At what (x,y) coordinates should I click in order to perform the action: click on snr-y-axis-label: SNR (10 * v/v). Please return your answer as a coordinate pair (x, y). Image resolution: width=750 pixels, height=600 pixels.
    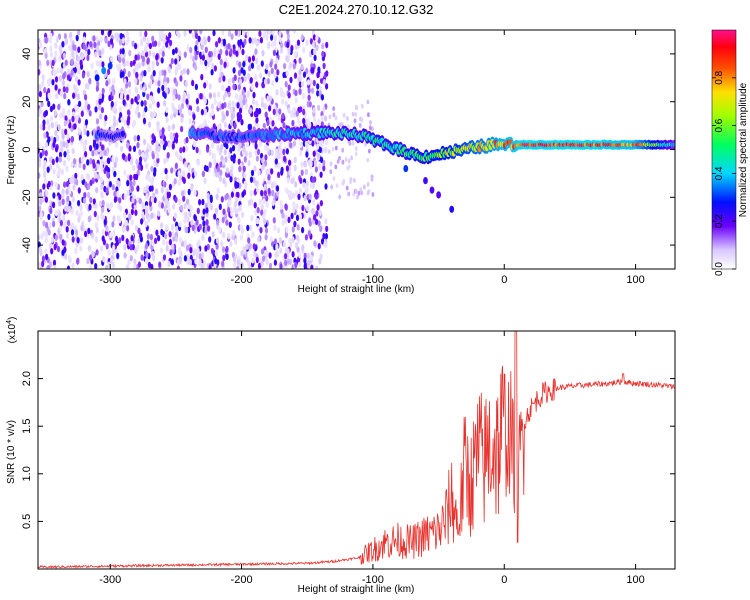
    Looking at the image, I should click on (11, 452).